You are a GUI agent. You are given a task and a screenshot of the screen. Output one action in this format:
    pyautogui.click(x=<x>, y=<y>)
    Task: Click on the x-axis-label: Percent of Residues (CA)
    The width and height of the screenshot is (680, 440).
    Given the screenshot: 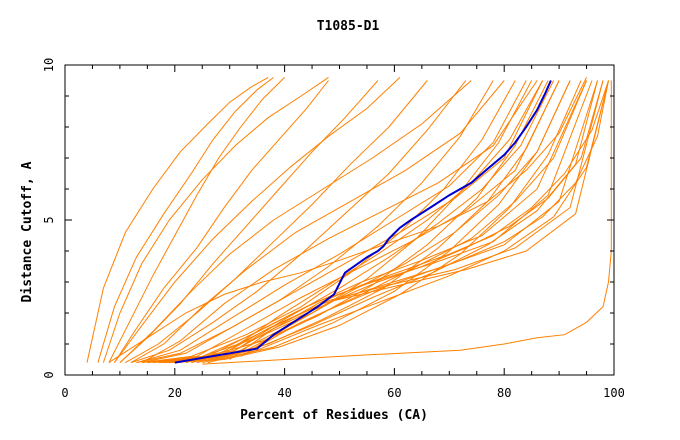 What is the action you would take?
    pyautogui.click(x=334, y=415)
    